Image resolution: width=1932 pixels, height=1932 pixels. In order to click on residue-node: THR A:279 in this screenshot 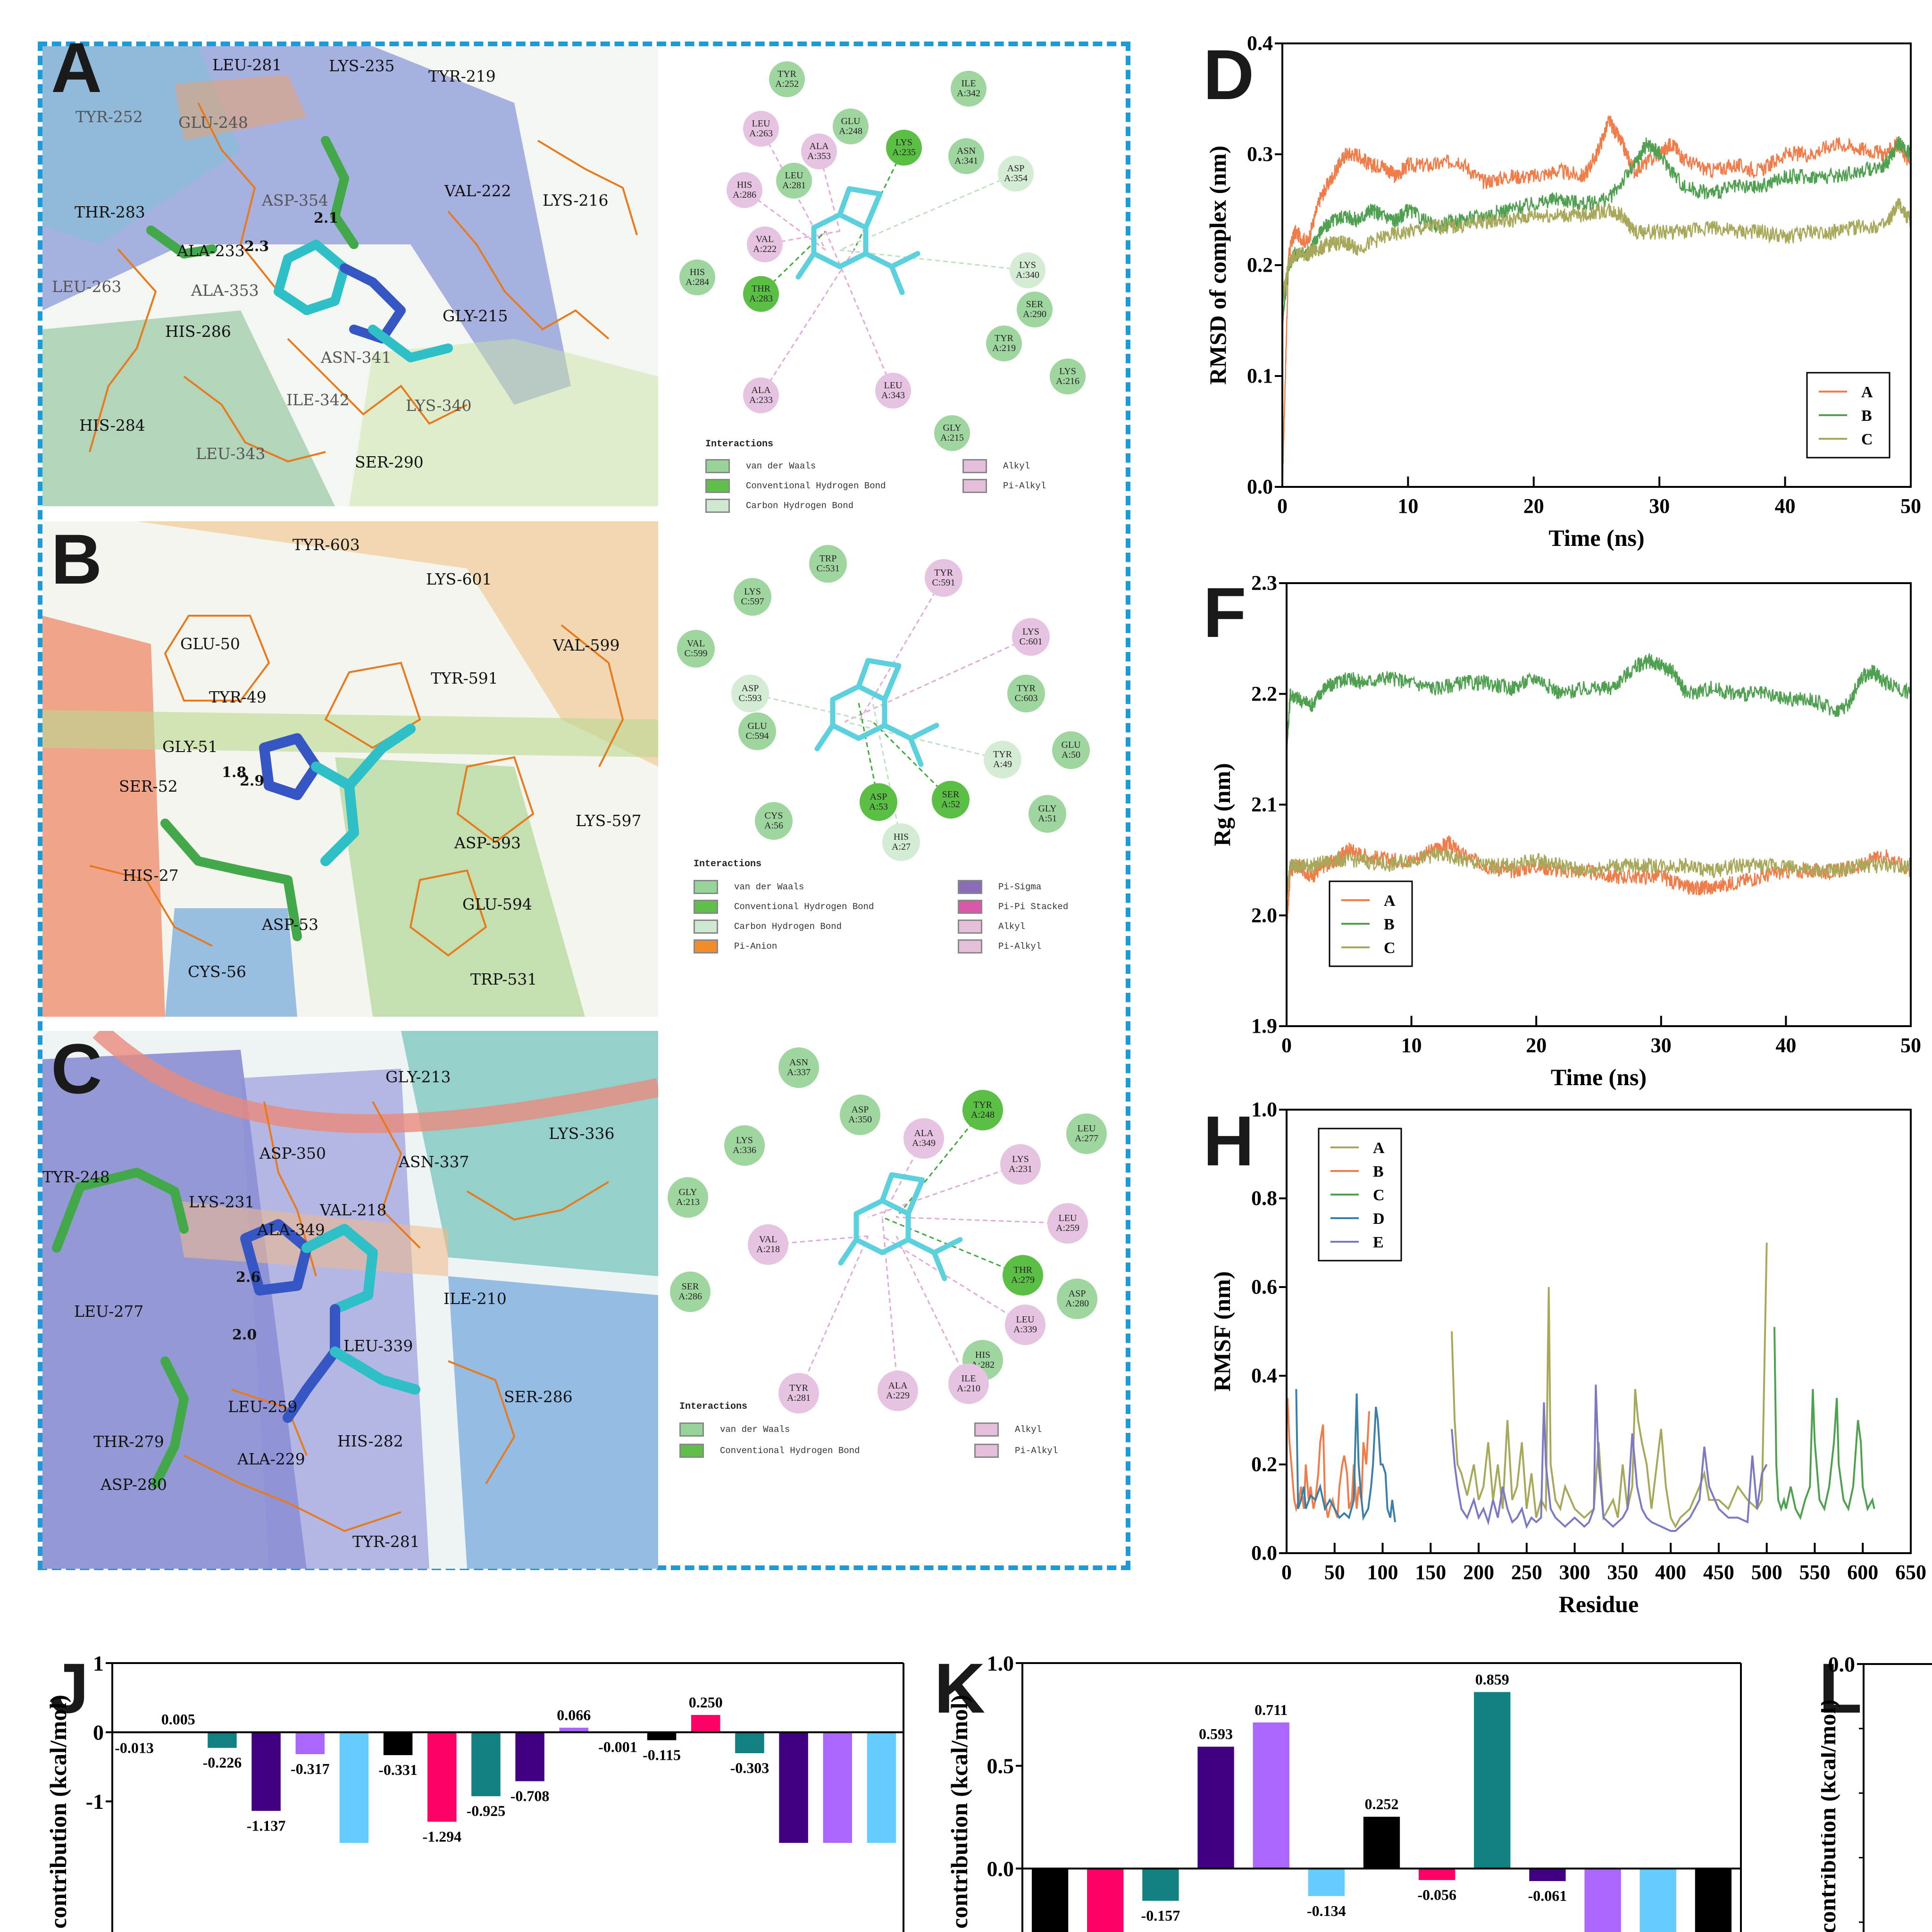, I will do `click(1023, 1275)`.